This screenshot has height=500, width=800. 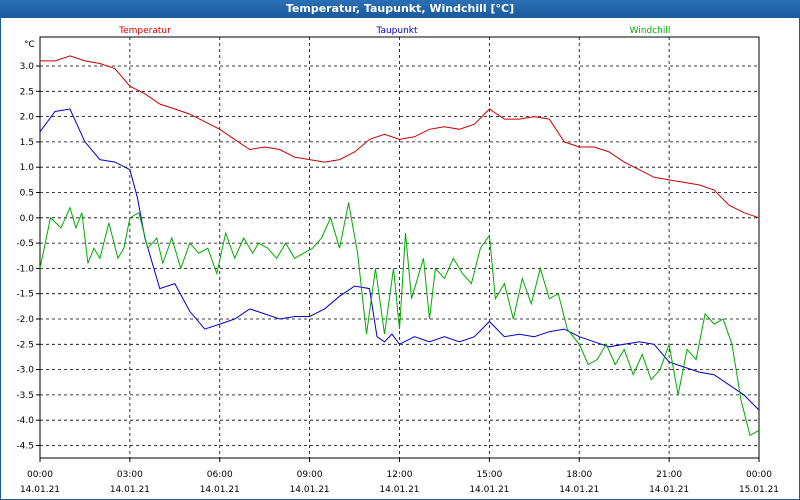 I want to click on y-tick-label: 3.0, so click(x=27, y=67).